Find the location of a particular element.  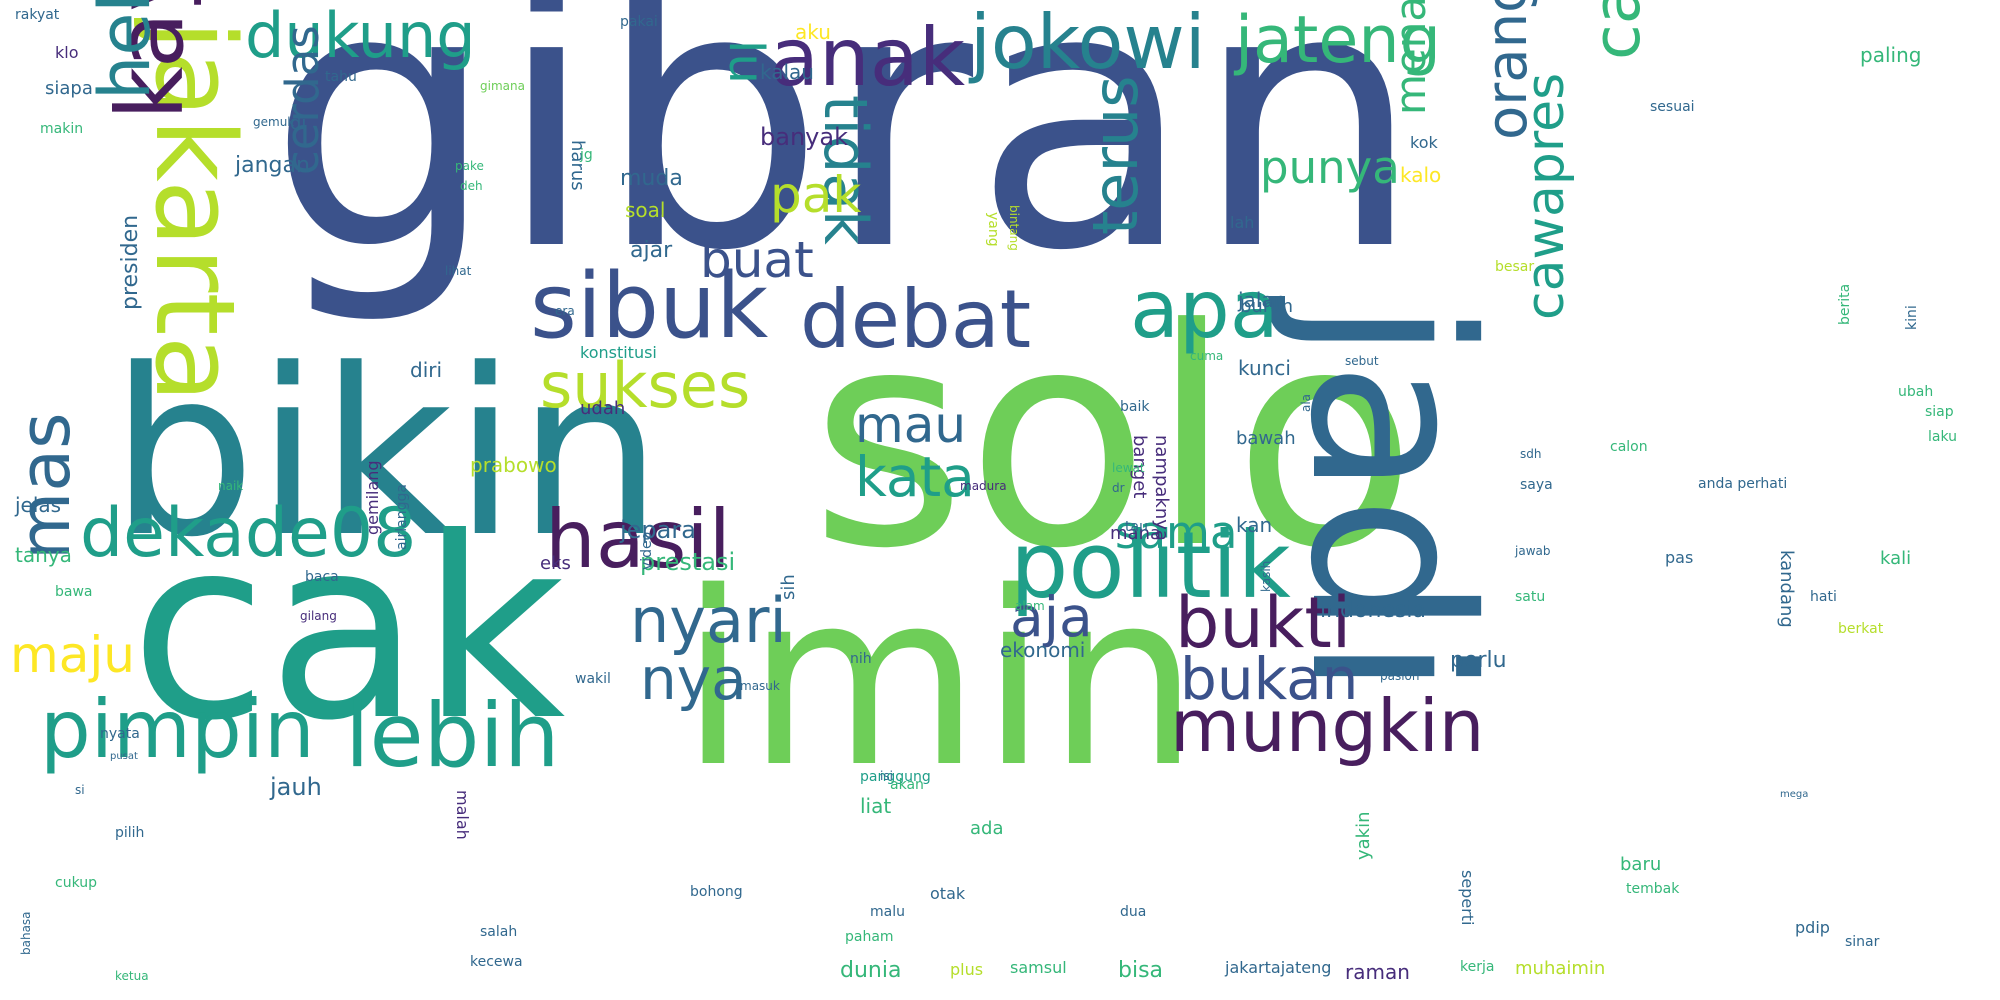

word-udah: udah is located at coordinates (603, 408).